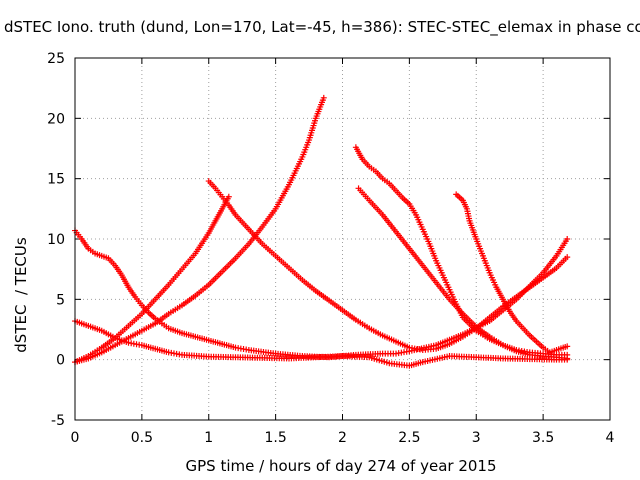  Describe the element at coordinates (409, 438) in the screenshot. I see `x-tick-label: 2.5` at that location.